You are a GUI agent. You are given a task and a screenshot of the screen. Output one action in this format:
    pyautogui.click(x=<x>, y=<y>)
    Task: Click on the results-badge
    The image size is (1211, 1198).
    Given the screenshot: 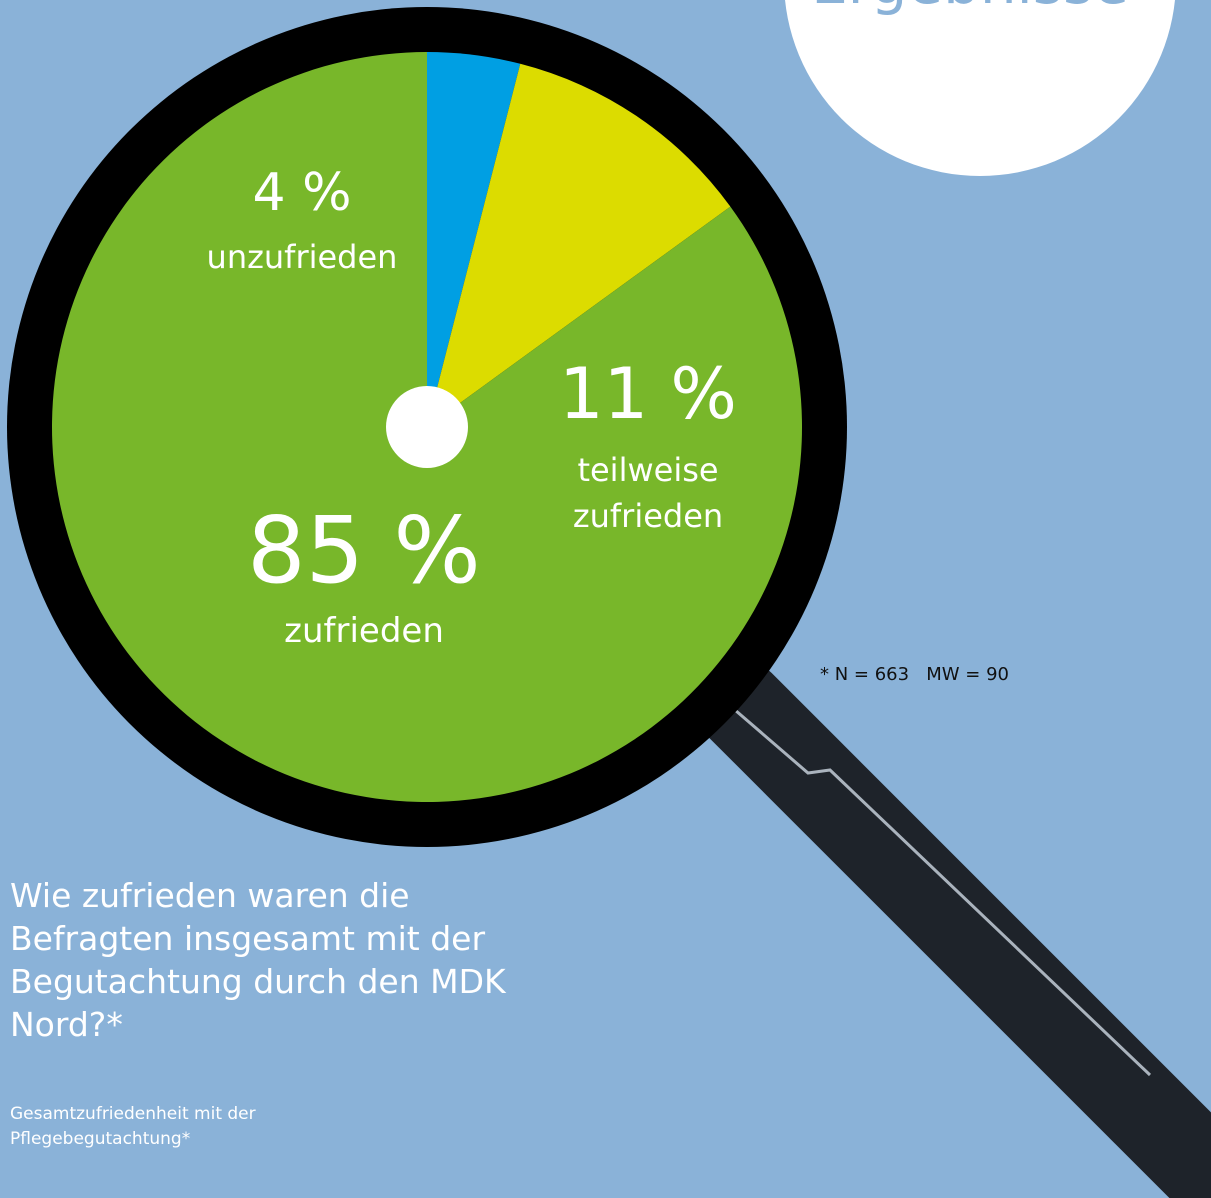 What is the action you would take?
    pyautogui.click(x=980, y=88)
    